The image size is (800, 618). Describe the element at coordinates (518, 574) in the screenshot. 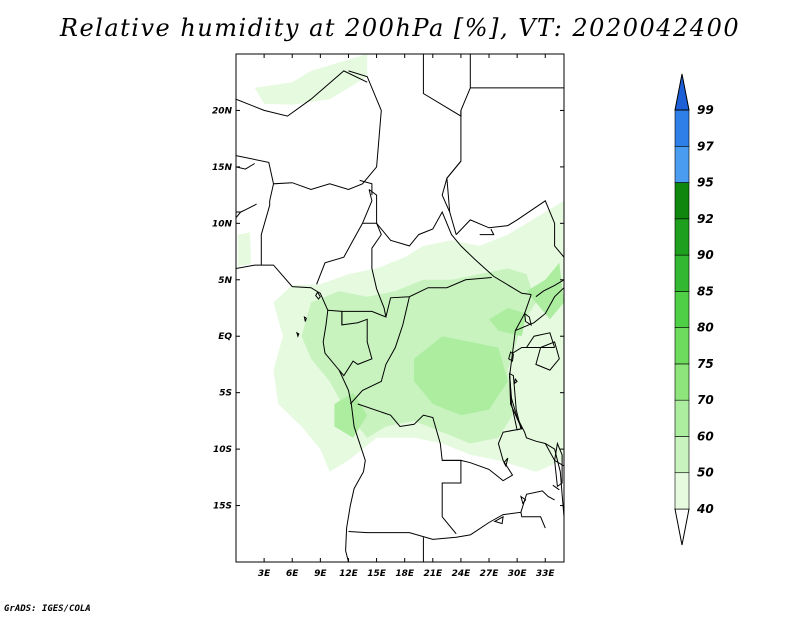

I see `lon-tick-label: 30E` at that location.